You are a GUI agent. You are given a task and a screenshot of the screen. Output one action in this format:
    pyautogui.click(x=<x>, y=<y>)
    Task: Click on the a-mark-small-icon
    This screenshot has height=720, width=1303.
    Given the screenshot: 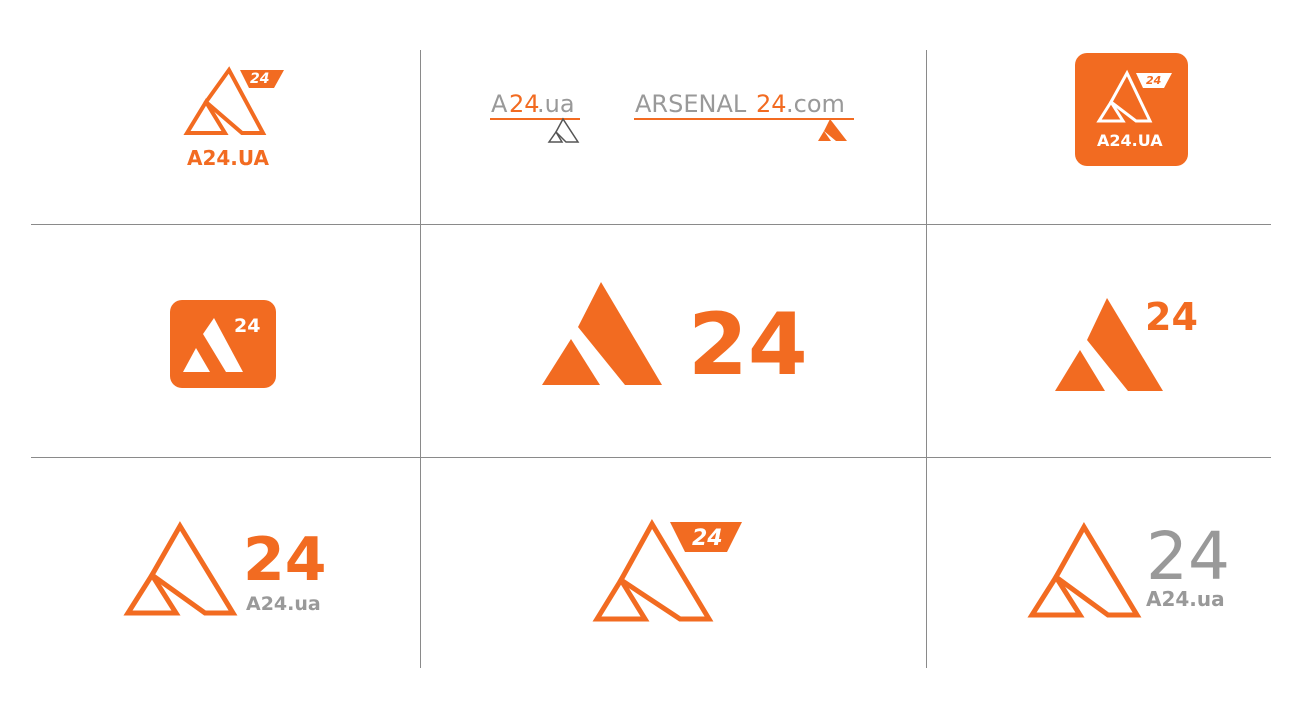 What is the action you would take?
    pyautogui.click(x=832, y=130)
    